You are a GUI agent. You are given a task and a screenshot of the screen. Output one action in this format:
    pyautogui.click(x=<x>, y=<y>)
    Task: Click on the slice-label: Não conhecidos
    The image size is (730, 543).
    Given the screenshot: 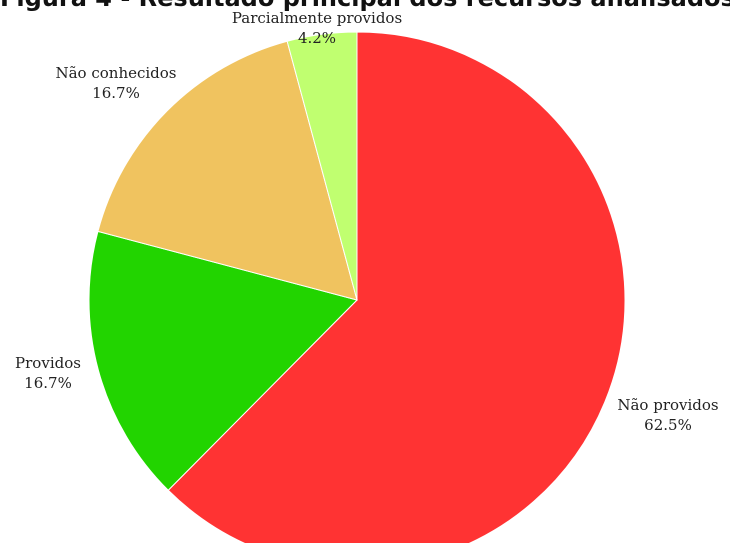 What is the action you would take?
    pyautogui.click(x=115, y=73)
    